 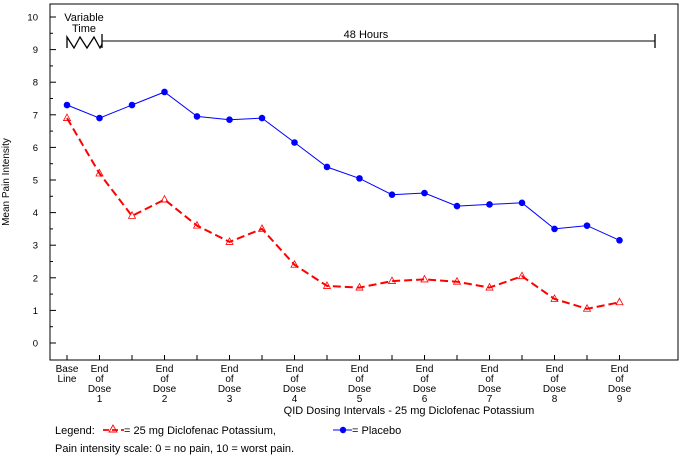 What do you see at coordinates (35, 311) in the screenshot?
I see `y-tick-label: 1` at bounding box center [35, 311].